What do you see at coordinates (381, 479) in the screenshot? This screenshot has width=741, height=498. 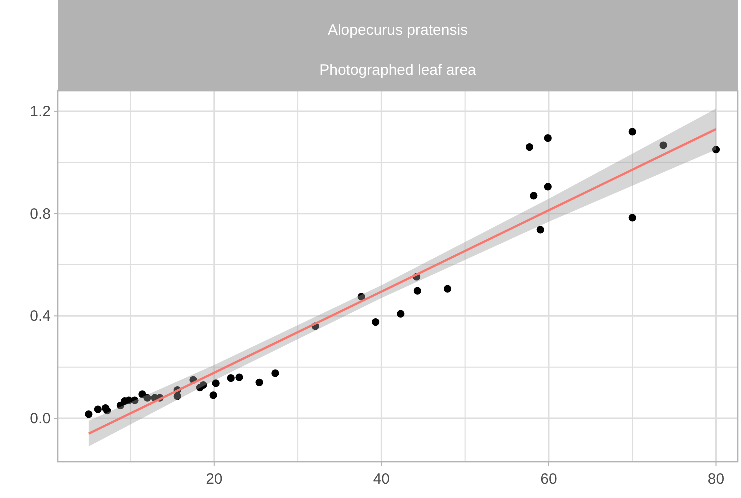 I see `x-tick-label: 40` at bounding box center [381, 479].